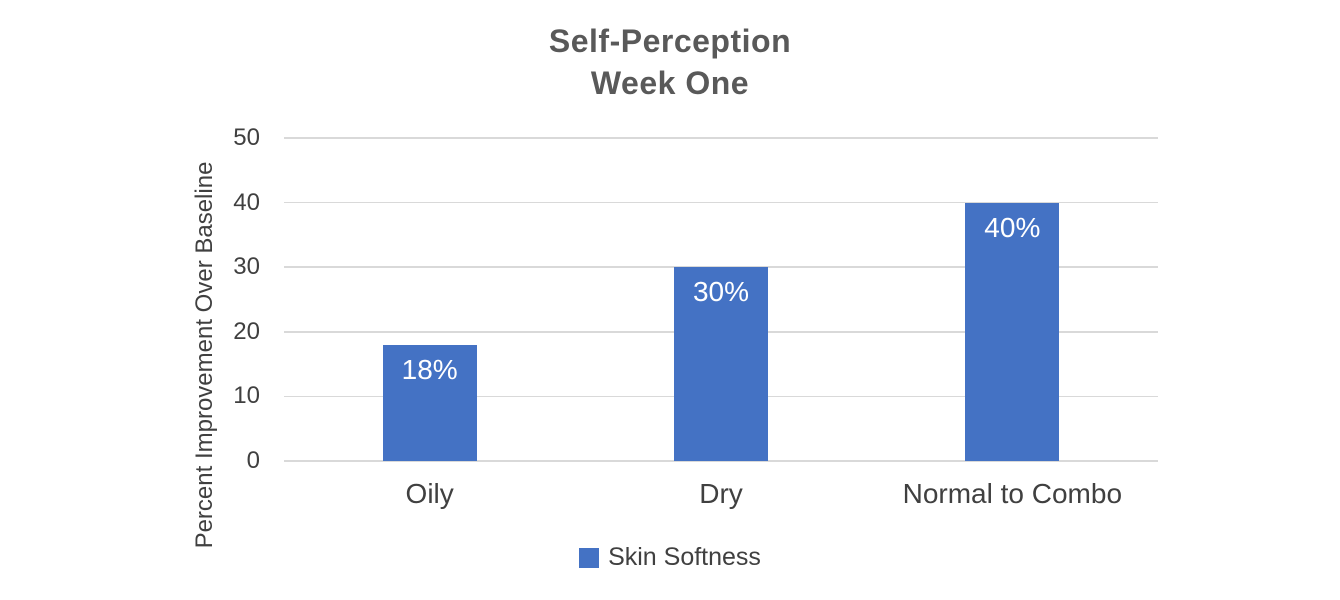 Image resolution: width=1340 pixels, height=600 pixels. I want to click on legend-label: Skin Softness, so click(684, 557).